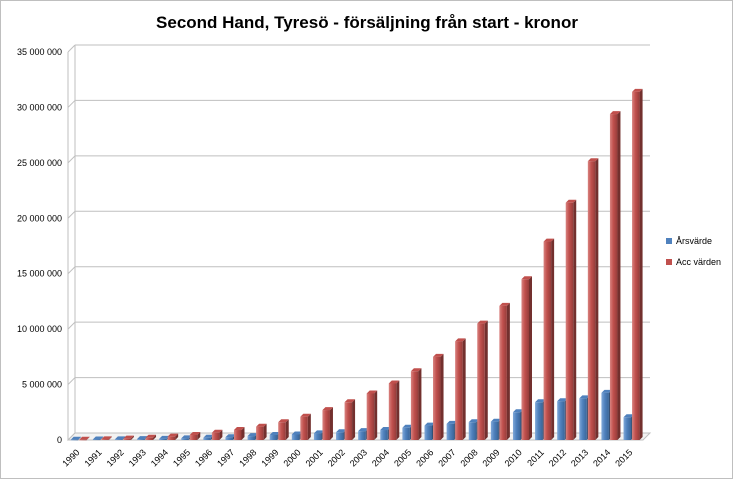  Describe the element at coordinates (491, 457) in the screenshot. I see `x-tick-label: 2009` at that location.